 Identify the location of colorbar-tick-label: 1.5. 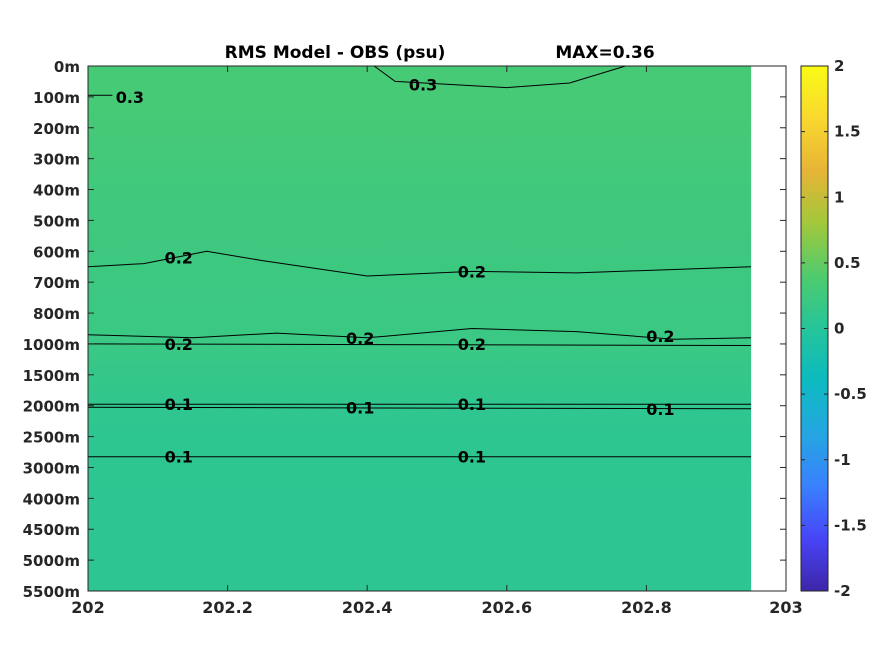
(847, 132).